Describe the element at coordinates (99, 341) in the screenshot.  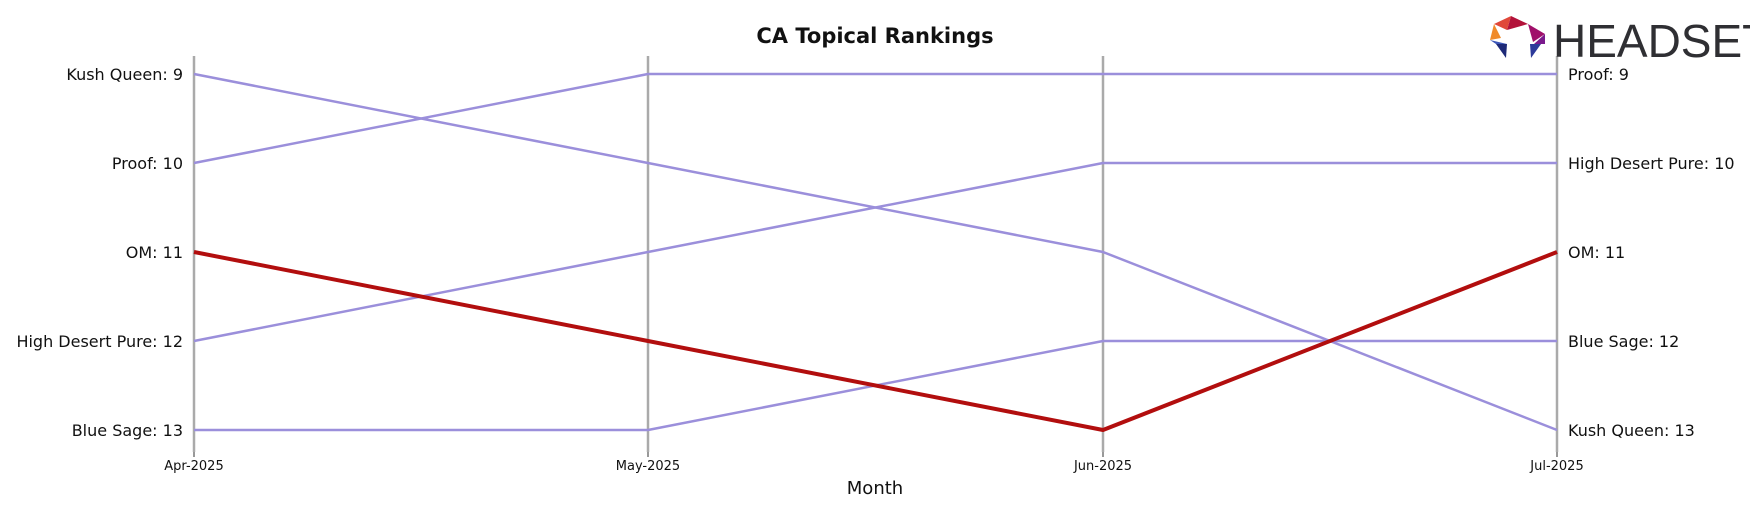
I see `left-label-high-desert-pure: High Desert Pure: 12` at that location.